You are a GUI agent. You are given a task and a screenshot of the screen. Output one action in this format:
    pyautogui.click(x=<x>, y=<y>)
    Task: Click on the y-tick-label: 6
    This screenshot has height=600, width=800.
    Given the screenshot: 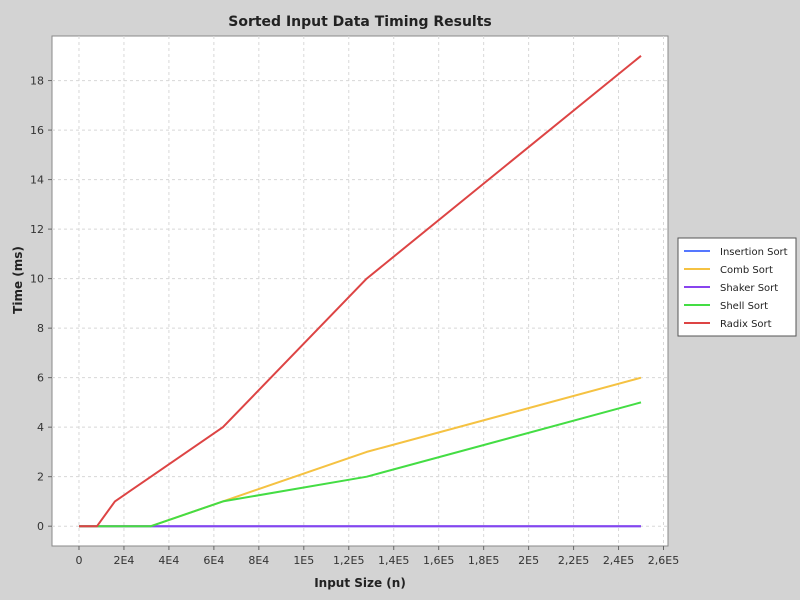 What is the action you would take?
    pyautogui.click(x=40, y=378)
    